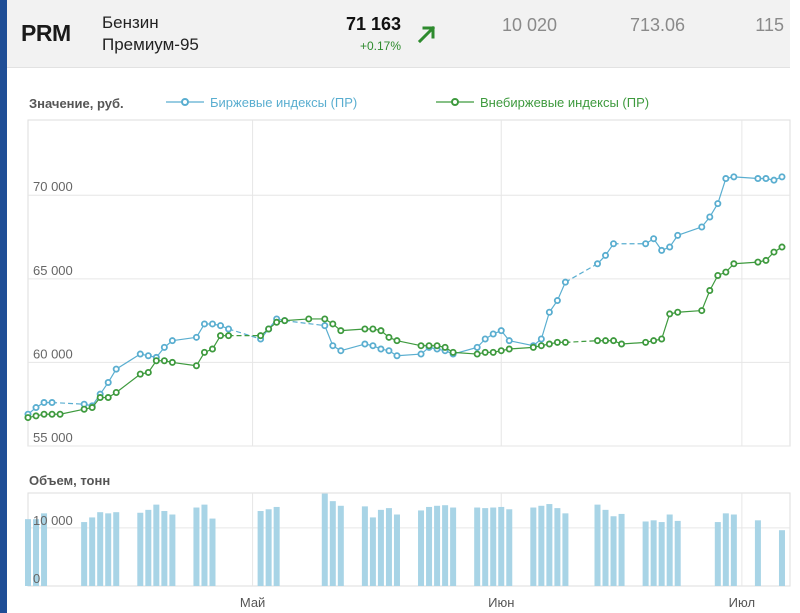  Describe the element at coordinates (501, 602) in the screenshot. I see `x-tick-label: Июн` at that location.